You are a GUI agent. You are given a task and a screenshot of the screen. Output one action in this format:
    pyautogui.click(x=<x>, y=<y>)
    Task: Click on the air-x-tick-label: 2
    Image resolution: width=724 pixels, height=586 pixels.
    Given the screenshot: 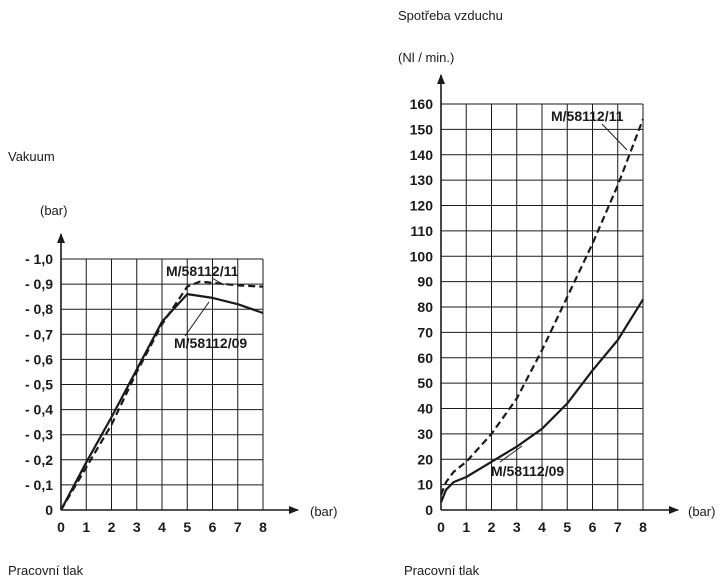 What is the action you would take?
    pyautogui.click(x=492, y=527)
    